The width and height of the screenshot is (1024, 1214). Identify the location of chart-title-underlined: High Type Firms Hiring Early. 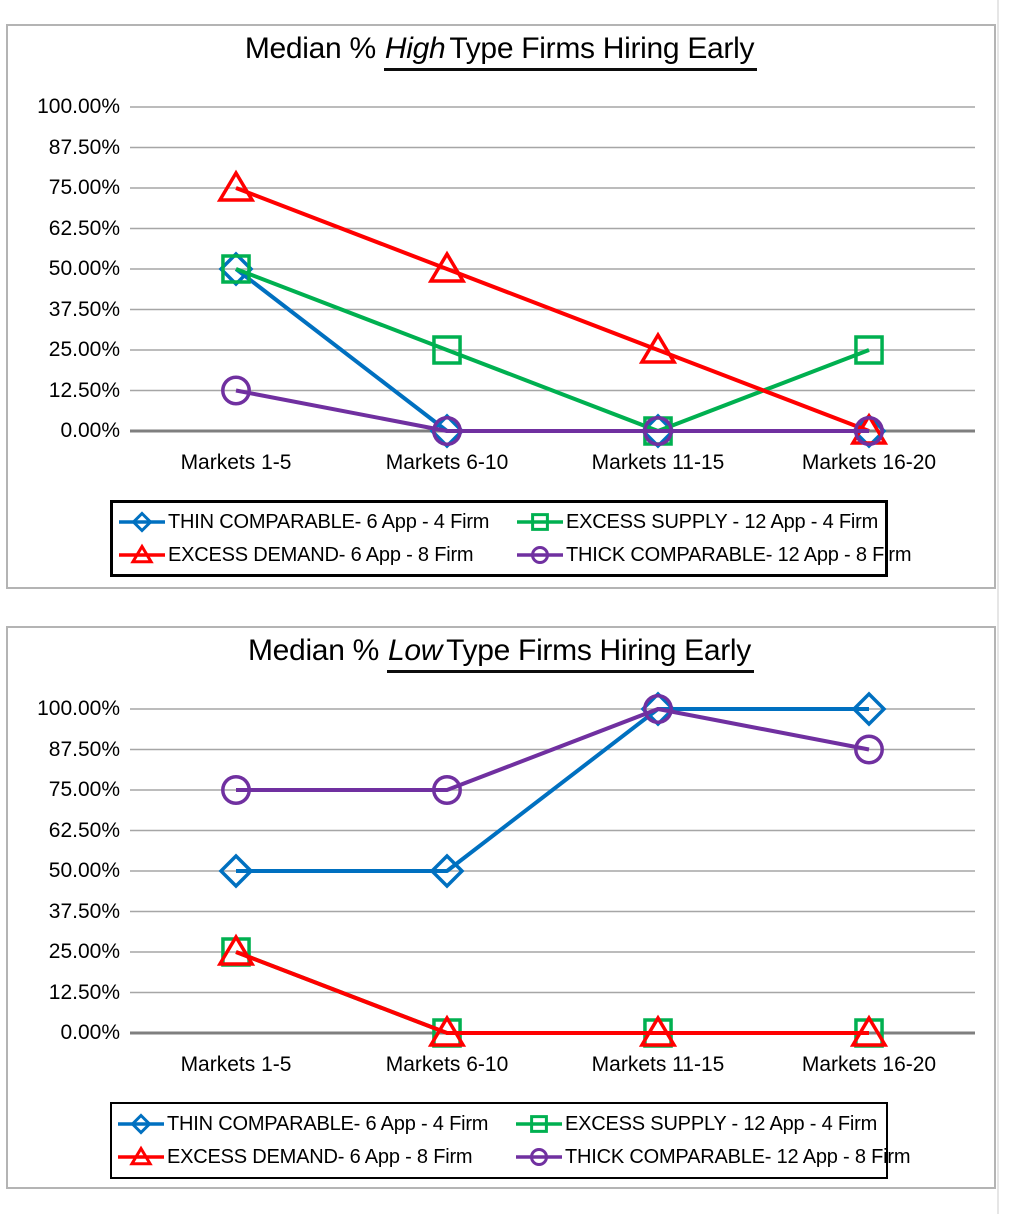
(570, 51).